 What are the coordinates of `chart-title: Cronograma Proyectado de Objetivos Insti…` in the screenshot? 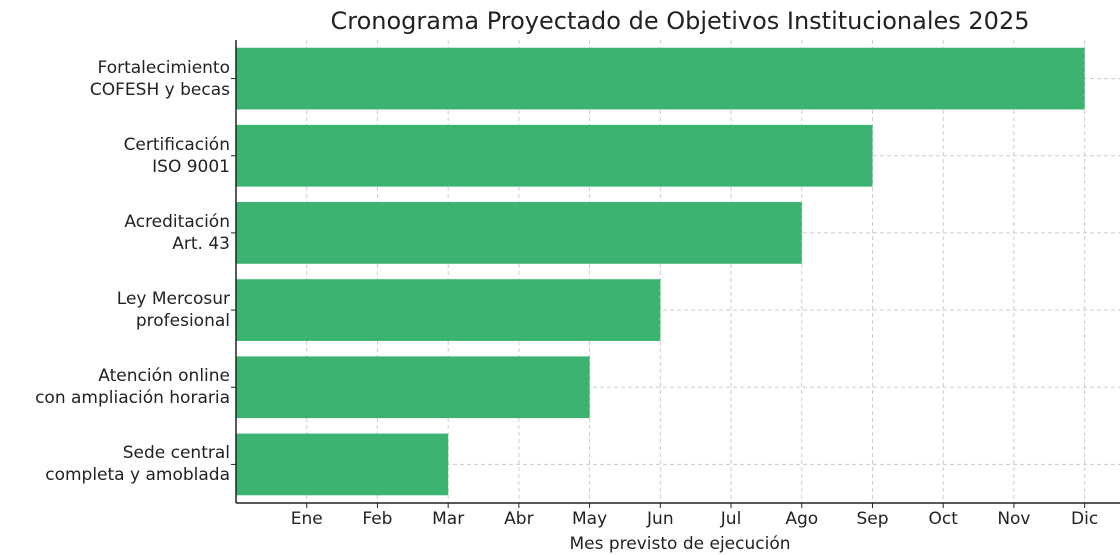 It's located at (680, 21).